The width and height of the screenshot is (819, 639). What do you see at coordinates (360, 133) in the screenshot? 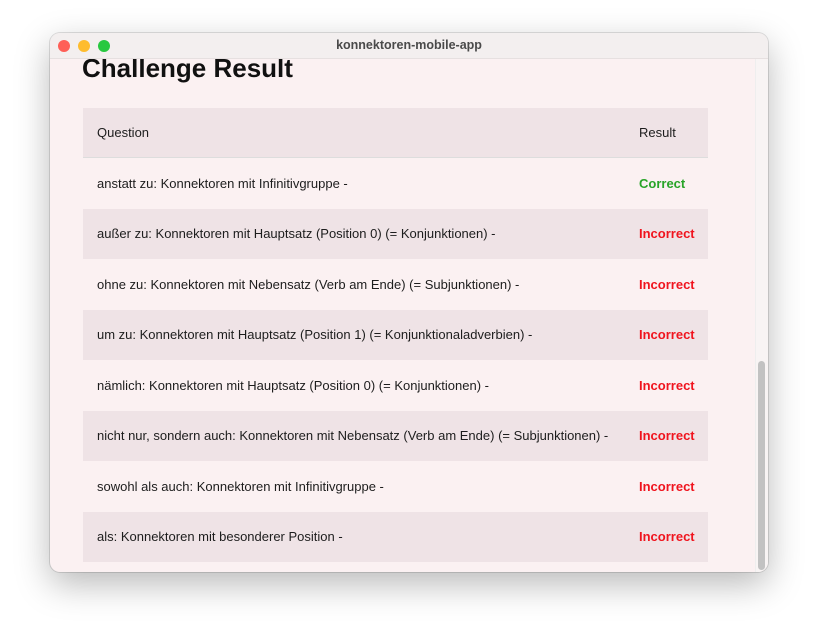
I see `header-question: Question` at bounding box center [360, 133].